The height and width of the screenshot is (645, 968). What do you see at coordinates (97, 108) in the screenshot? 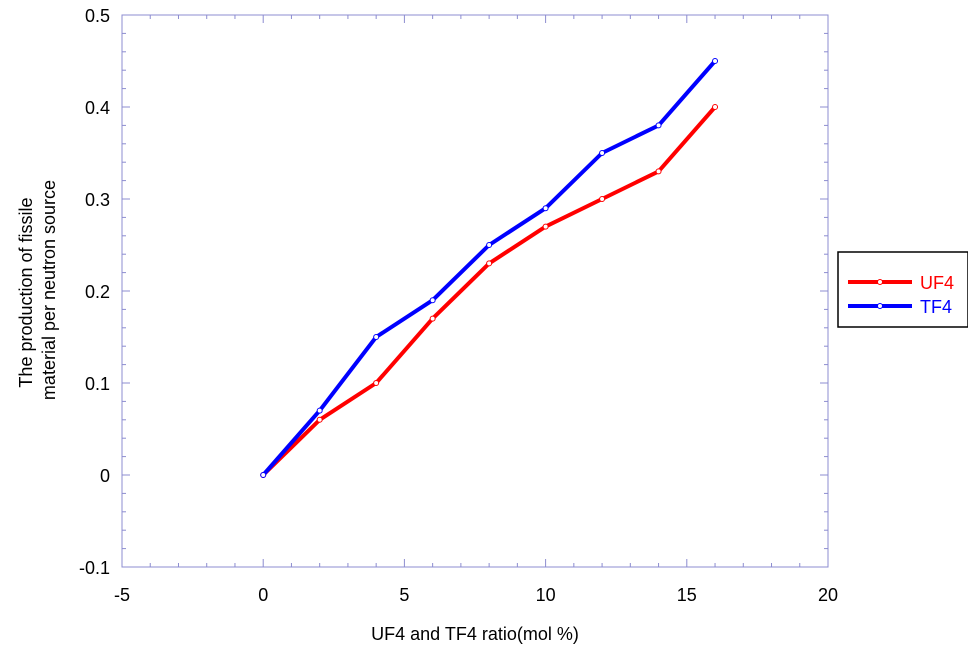
I see `y-tick-label: 0.4` at bounding box center [97, 108].